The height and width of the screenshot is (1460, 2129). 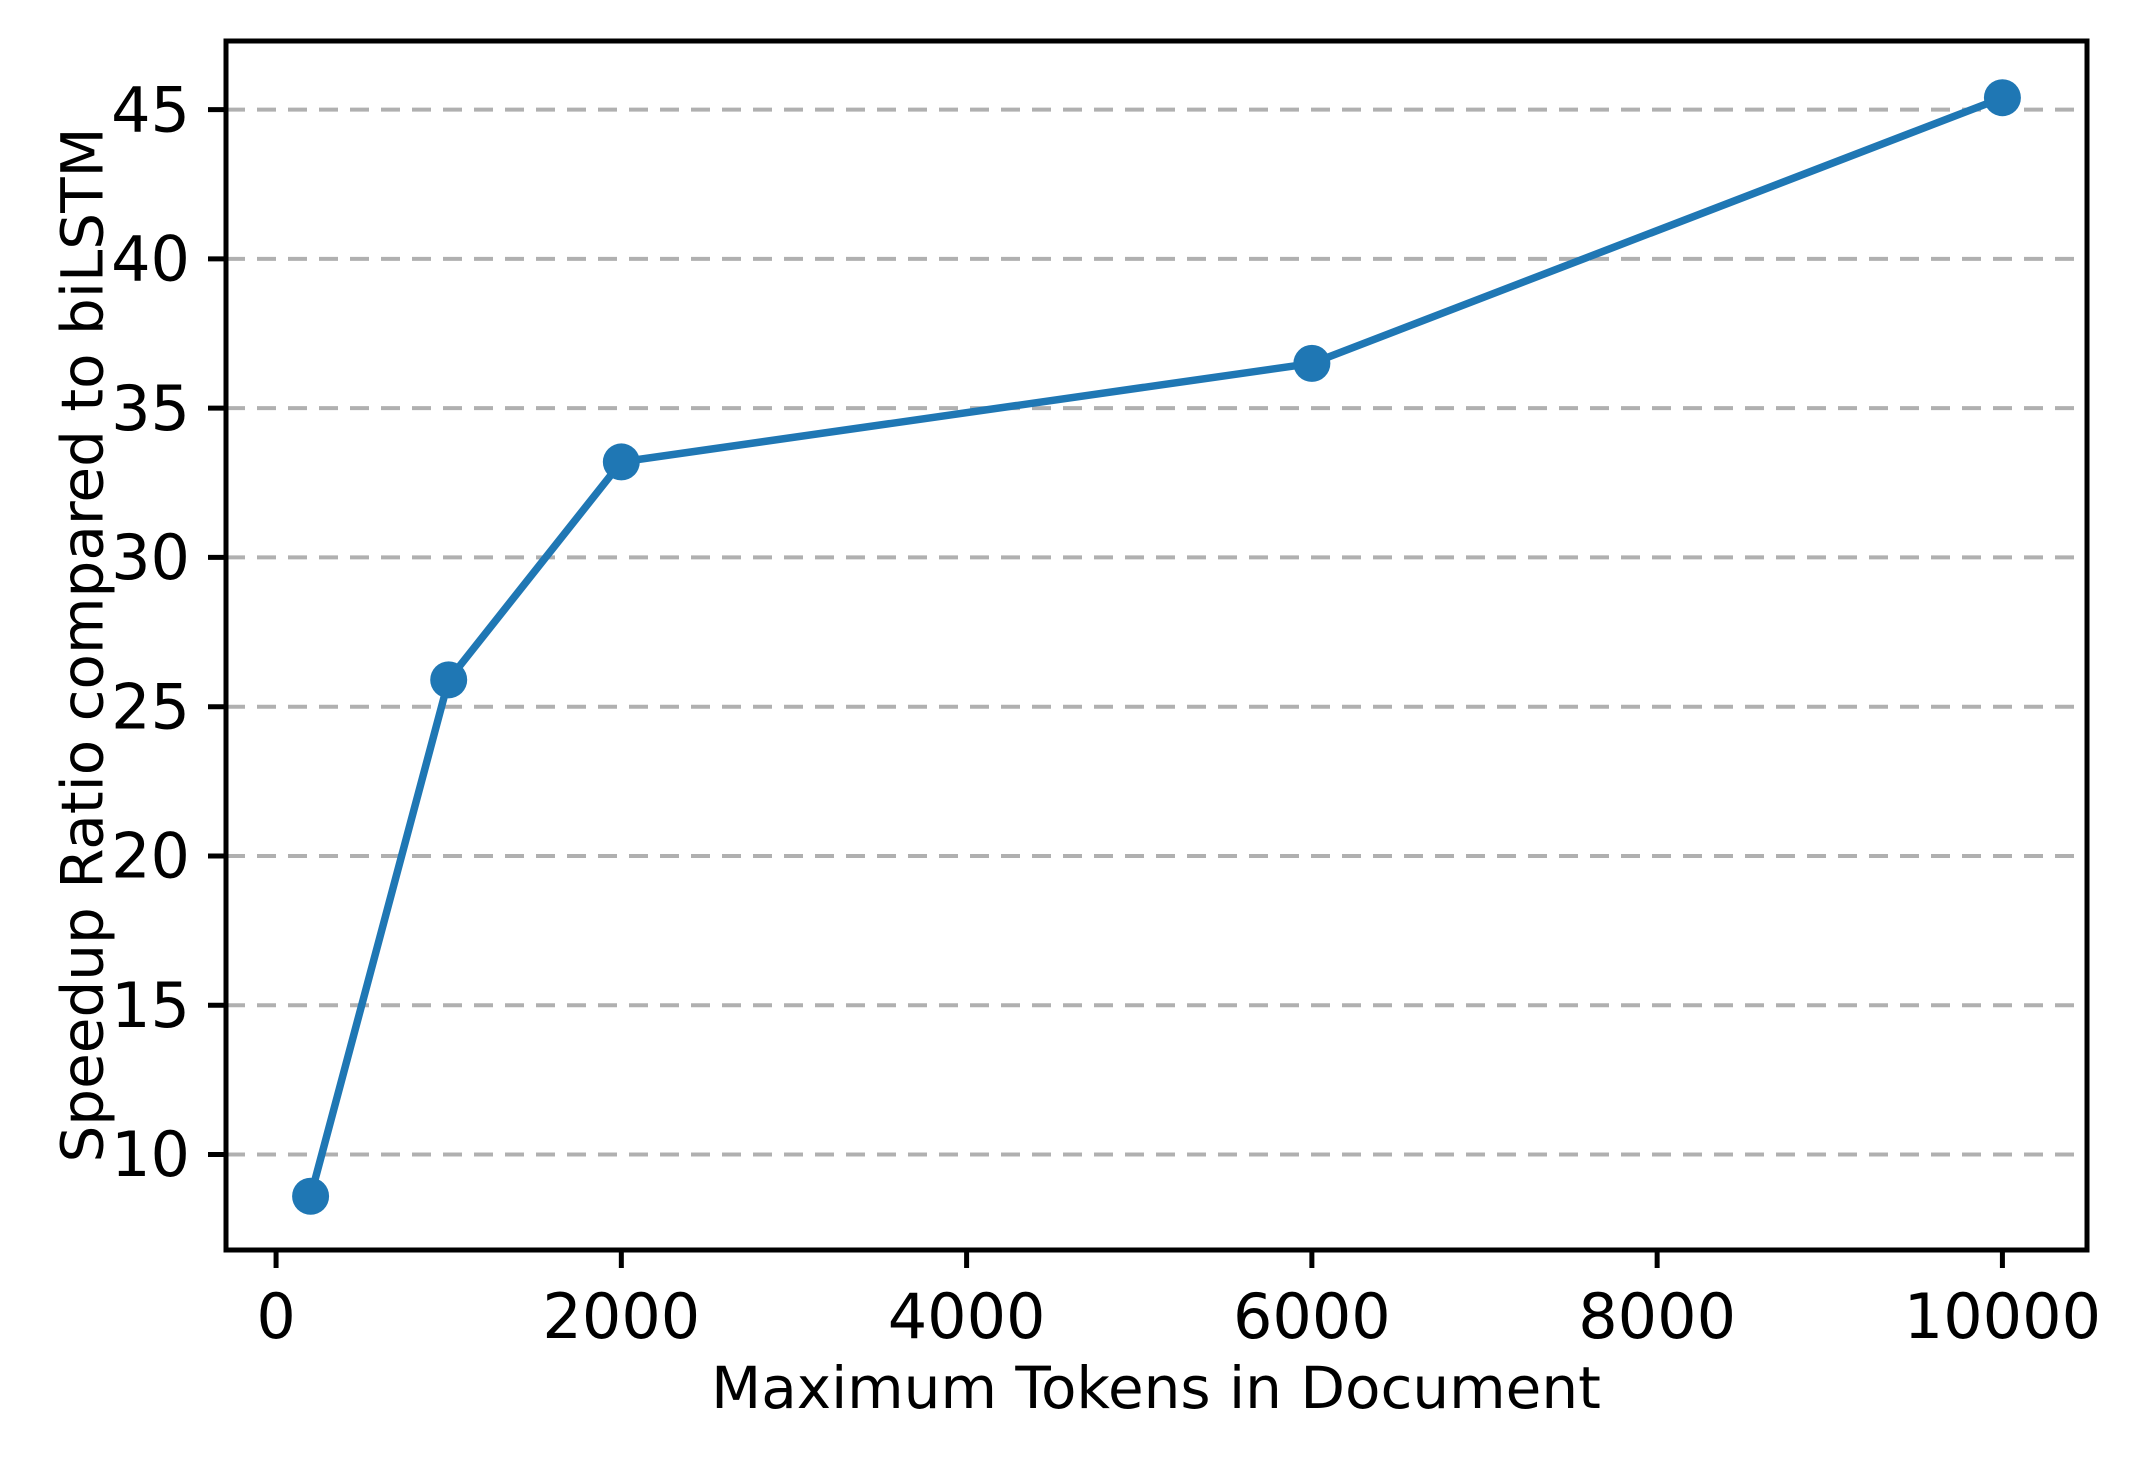 I want to click on x-tick-label: 8000, so click(x=1657, y=1316).